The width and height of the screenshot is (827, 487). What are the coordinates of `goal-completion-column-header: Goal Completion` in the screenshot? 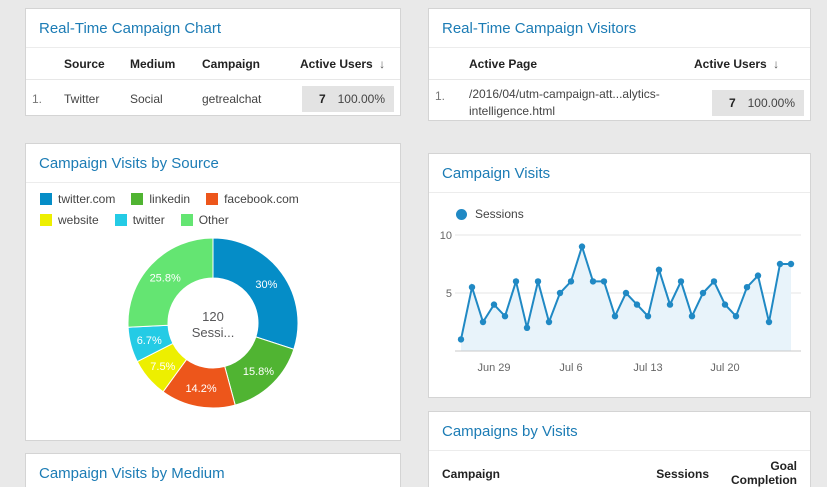 It's located at (764, 473).